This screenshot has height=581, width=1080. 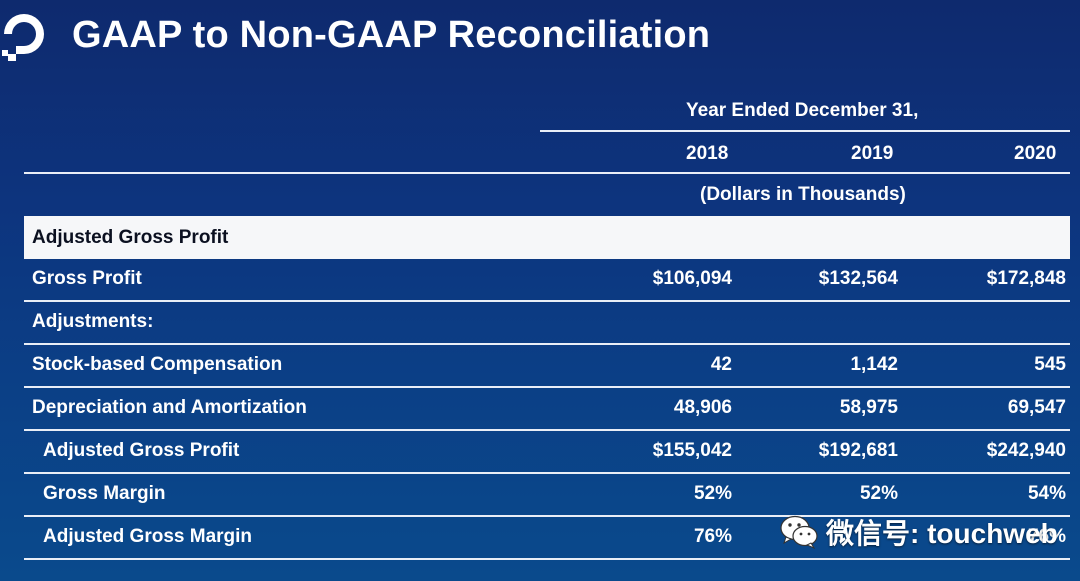 What do you see at coordinates (23, 37) in the screenshot?
I see `digitalocean-logo-icon` at bounding box center [23, 37].